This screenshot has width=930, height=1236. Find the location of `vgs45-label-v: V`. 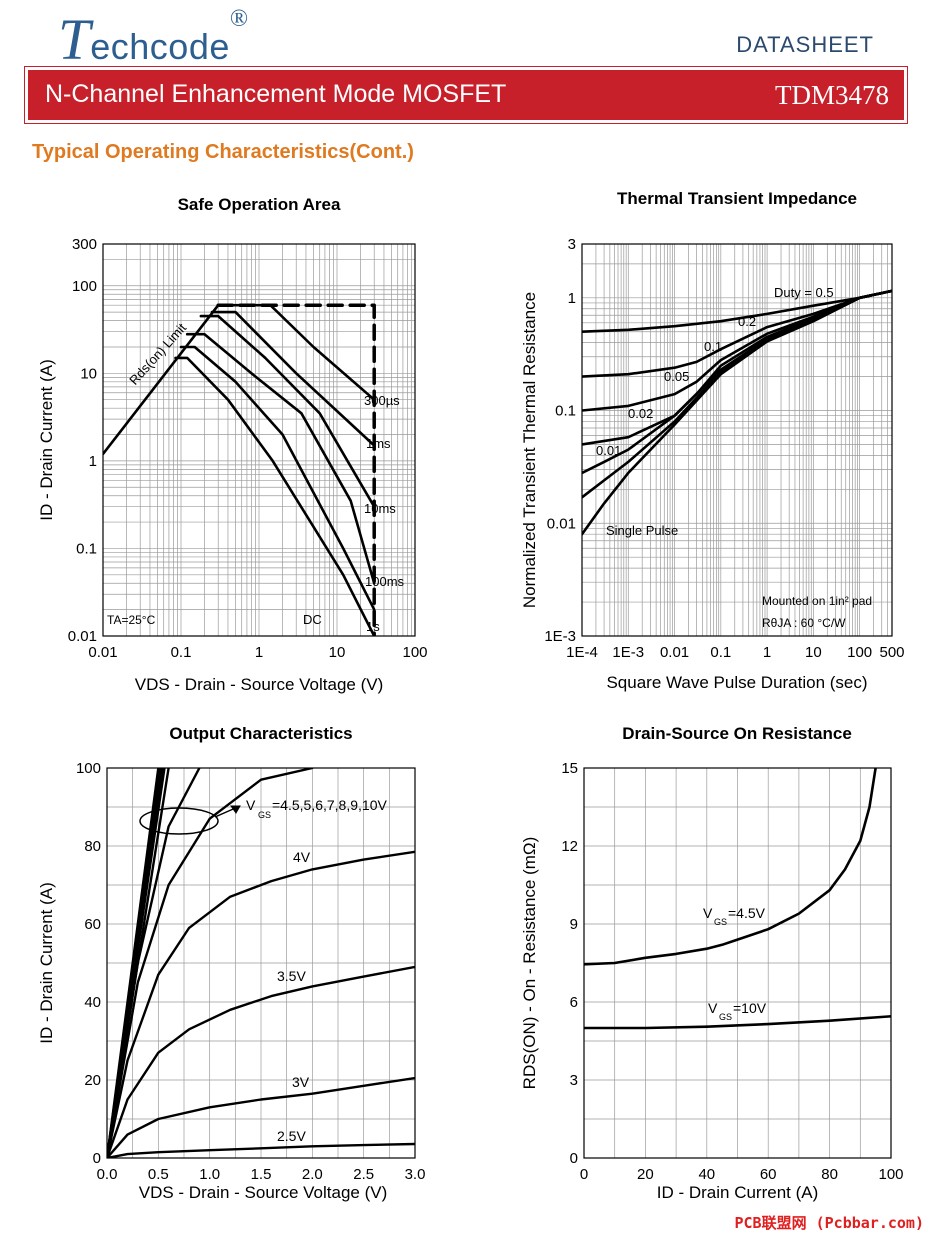

vgs45-label-v: V is located at coordinates (708, 913).